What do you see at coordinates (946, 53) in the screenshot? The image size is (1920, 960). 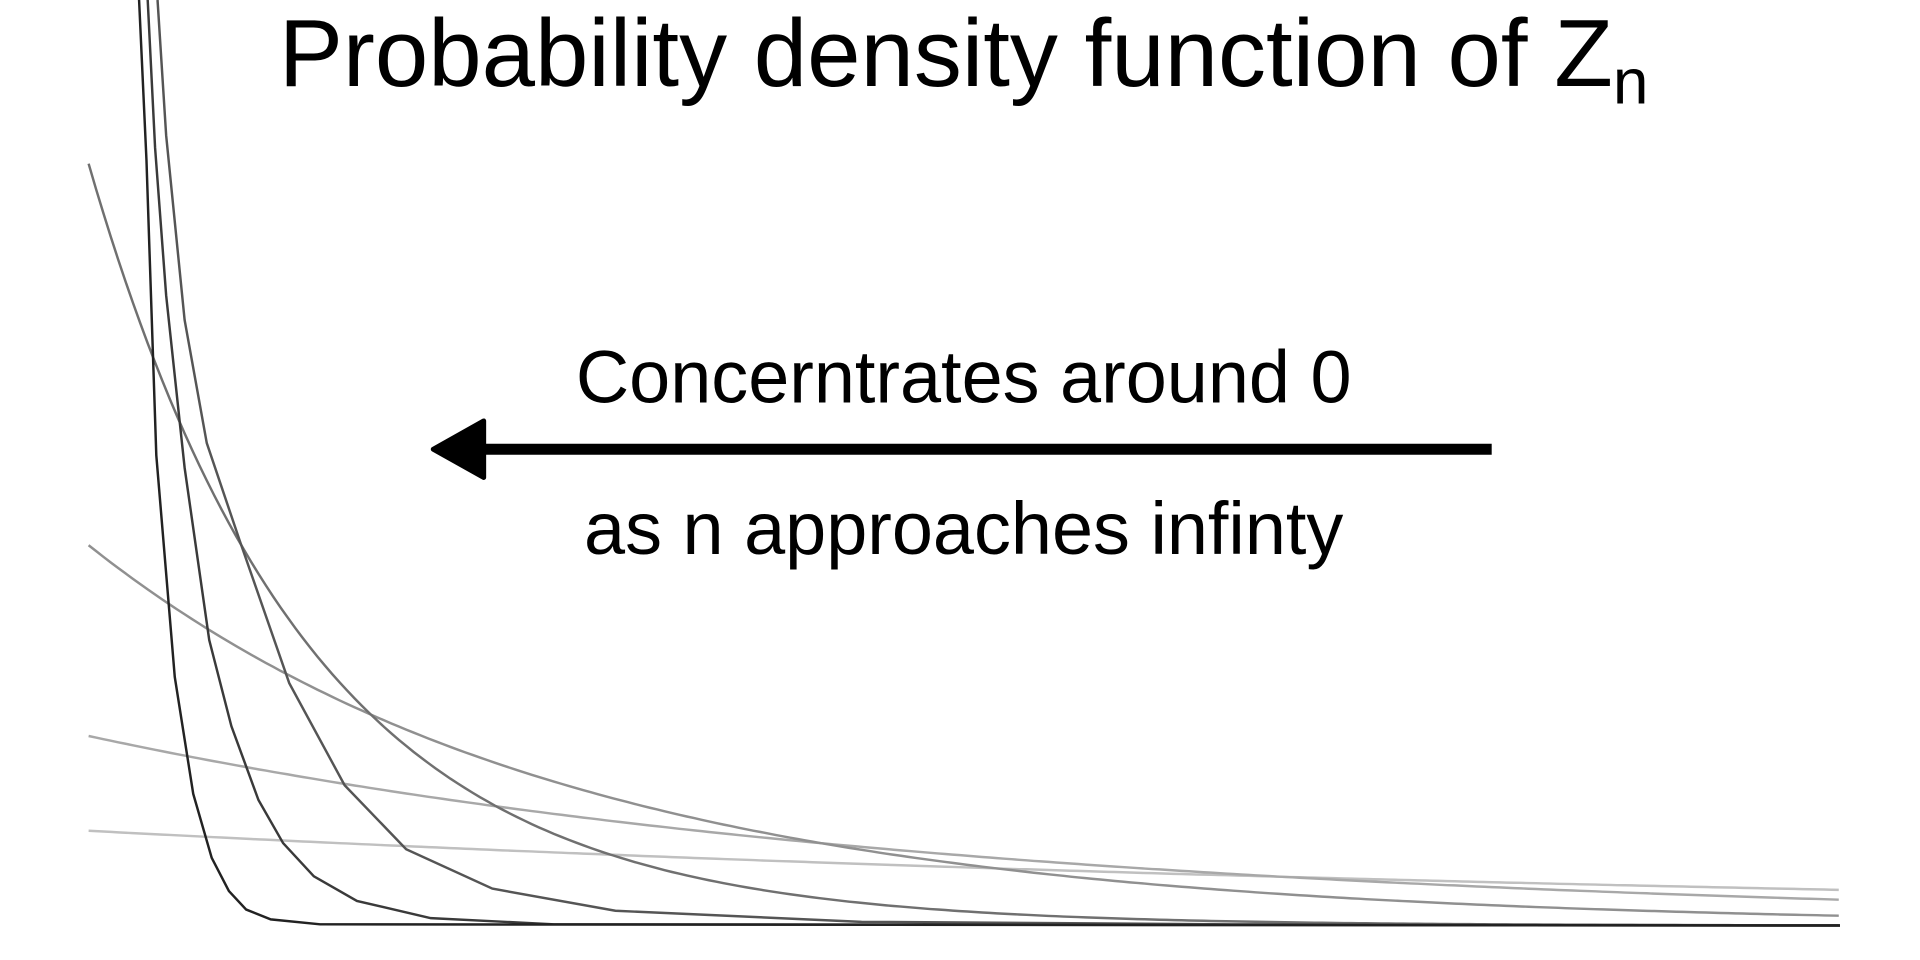 I see `title-main: Probability density function of Z` at bounding box center [946, 53].